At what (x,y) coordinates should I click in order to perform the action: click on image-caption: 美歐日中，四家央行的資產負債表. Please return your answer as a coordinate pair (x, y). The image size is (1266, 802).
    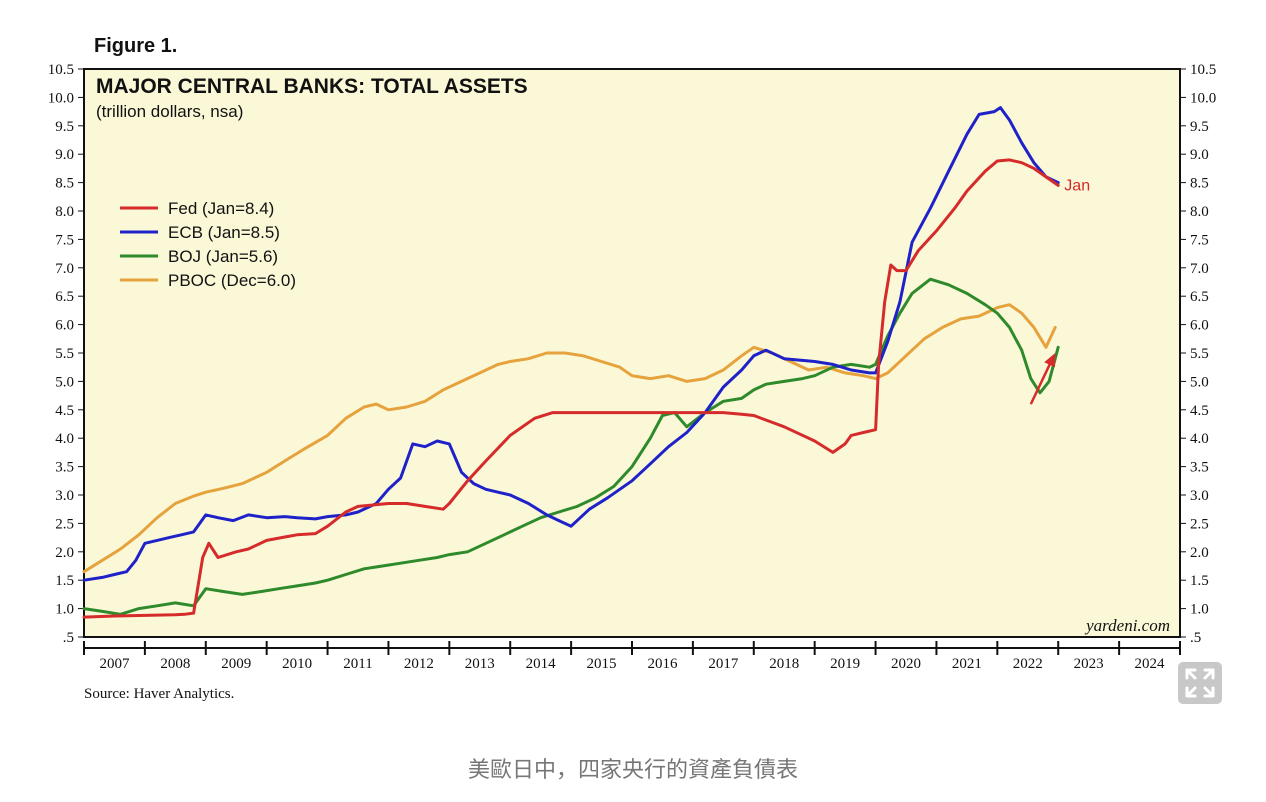
    Looking at the image, I should click on (632, 770).